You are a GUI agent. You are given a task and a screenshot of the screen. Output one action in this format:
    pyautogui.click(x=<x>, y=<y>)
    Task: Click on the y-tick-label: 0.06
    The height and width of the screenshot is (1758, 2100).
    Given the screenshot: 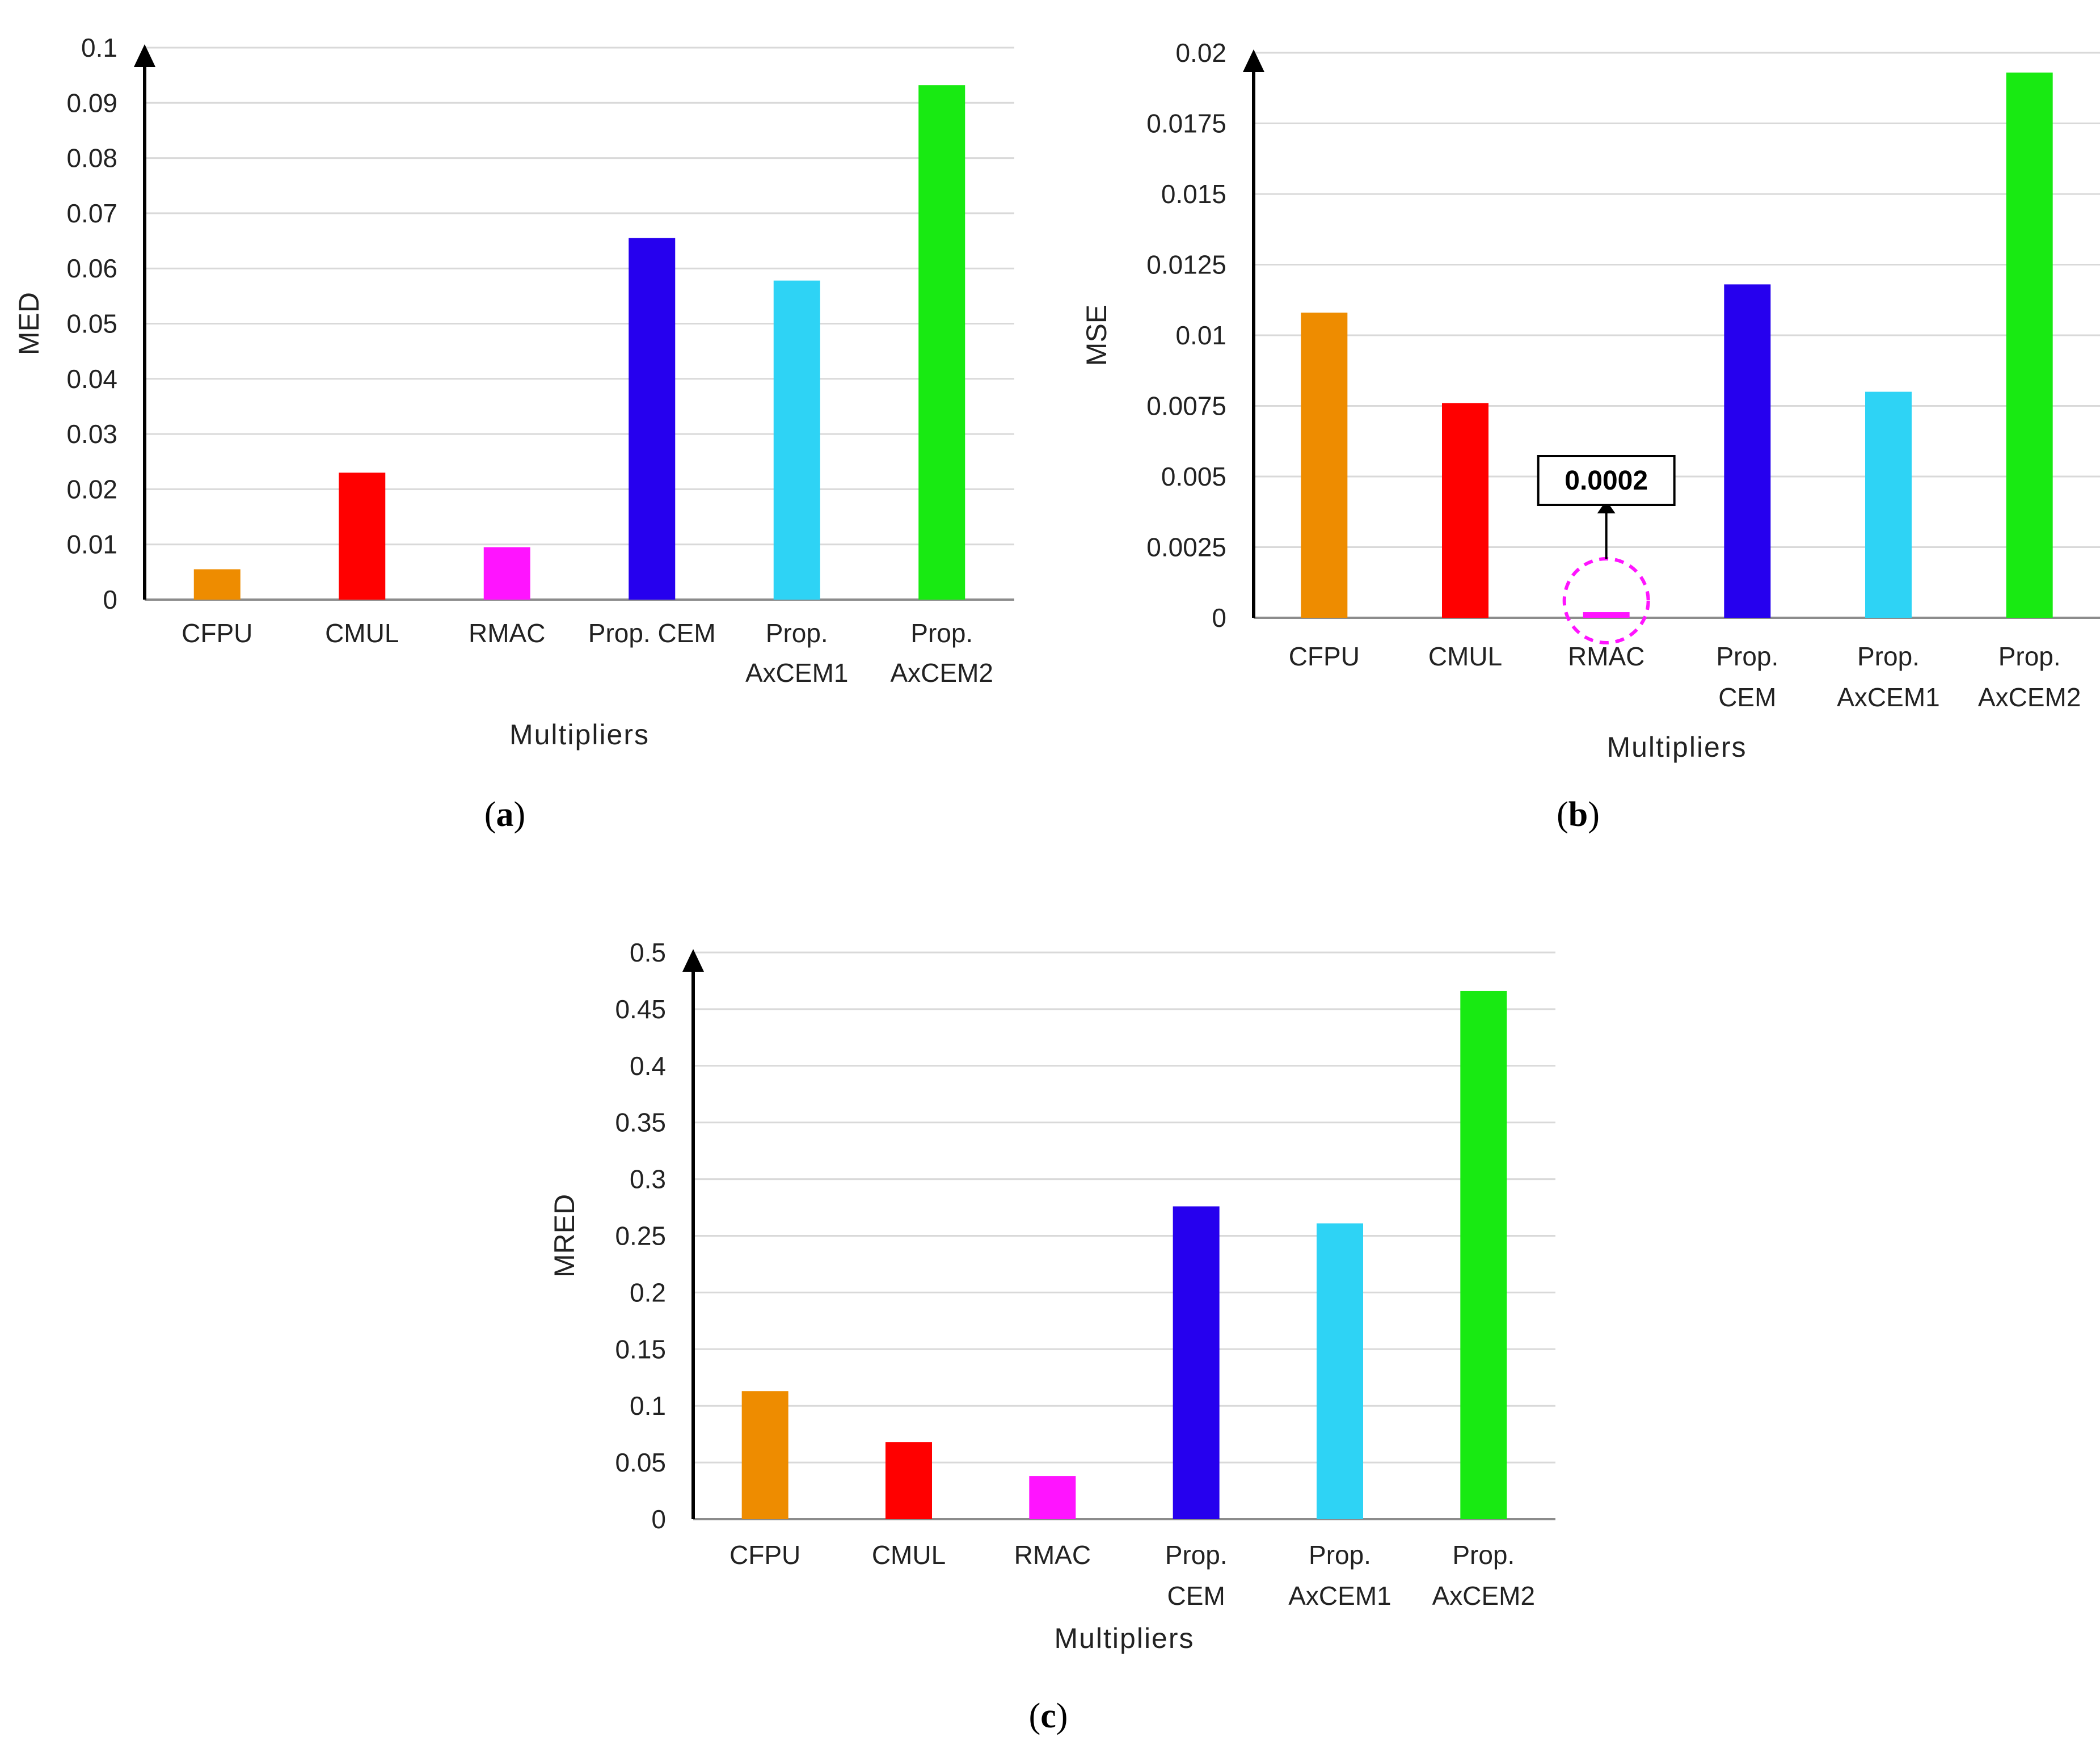 What is the action you would take?
    pyautogui.click(x=91, y=268)
    